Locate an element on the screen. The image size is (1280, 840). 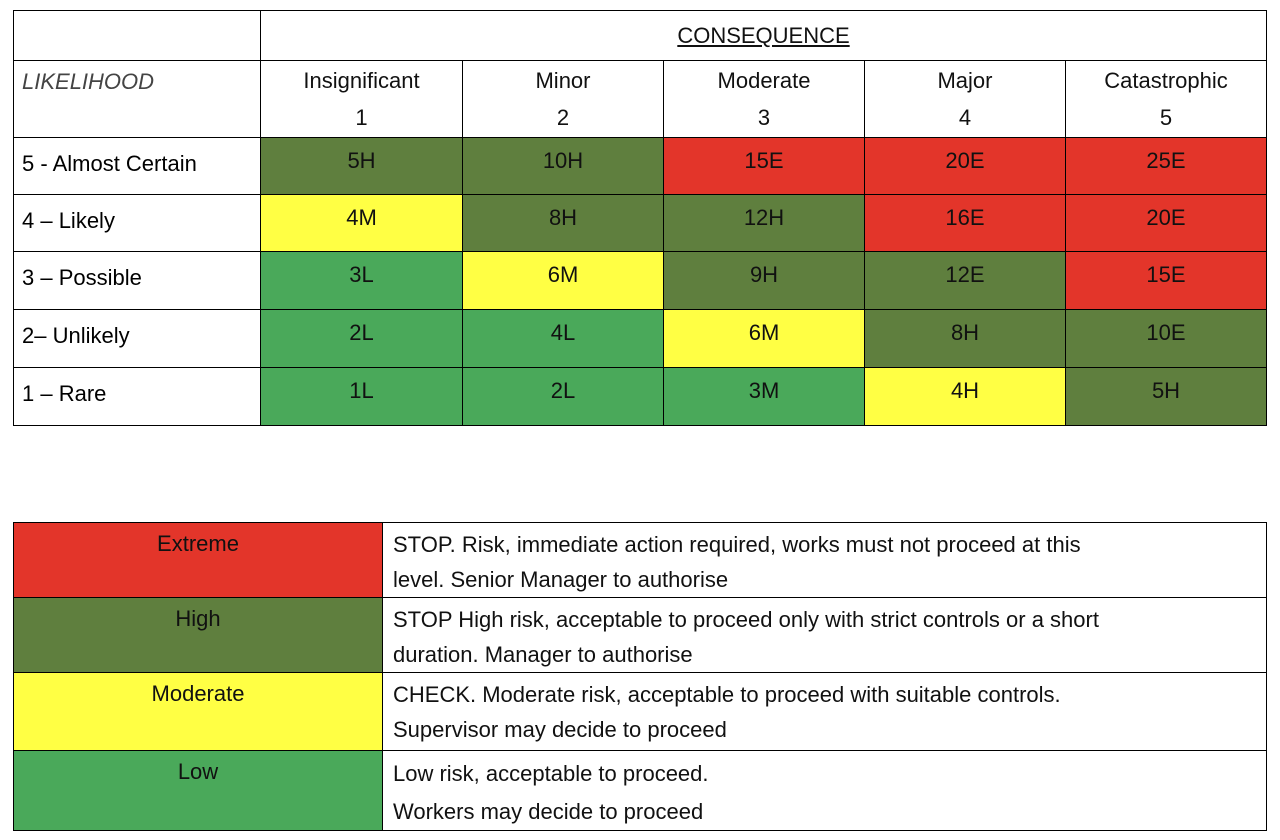
risk-cell: 3M is located at coordinates (764, 396).